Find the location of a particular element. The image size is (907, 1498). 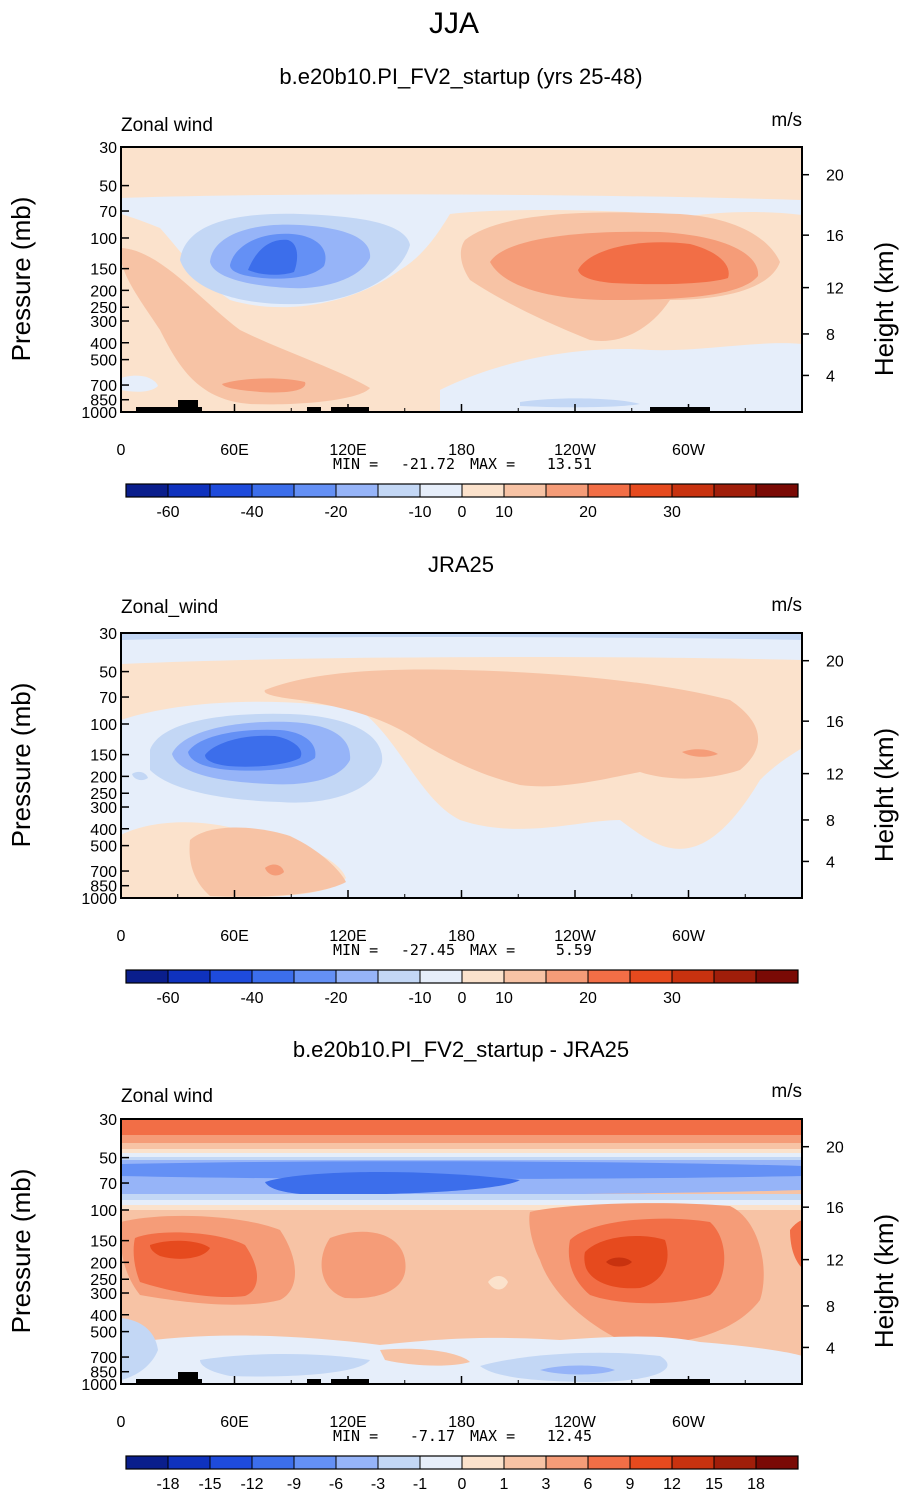

colorbar-frame is located at coordinates (462, 490).